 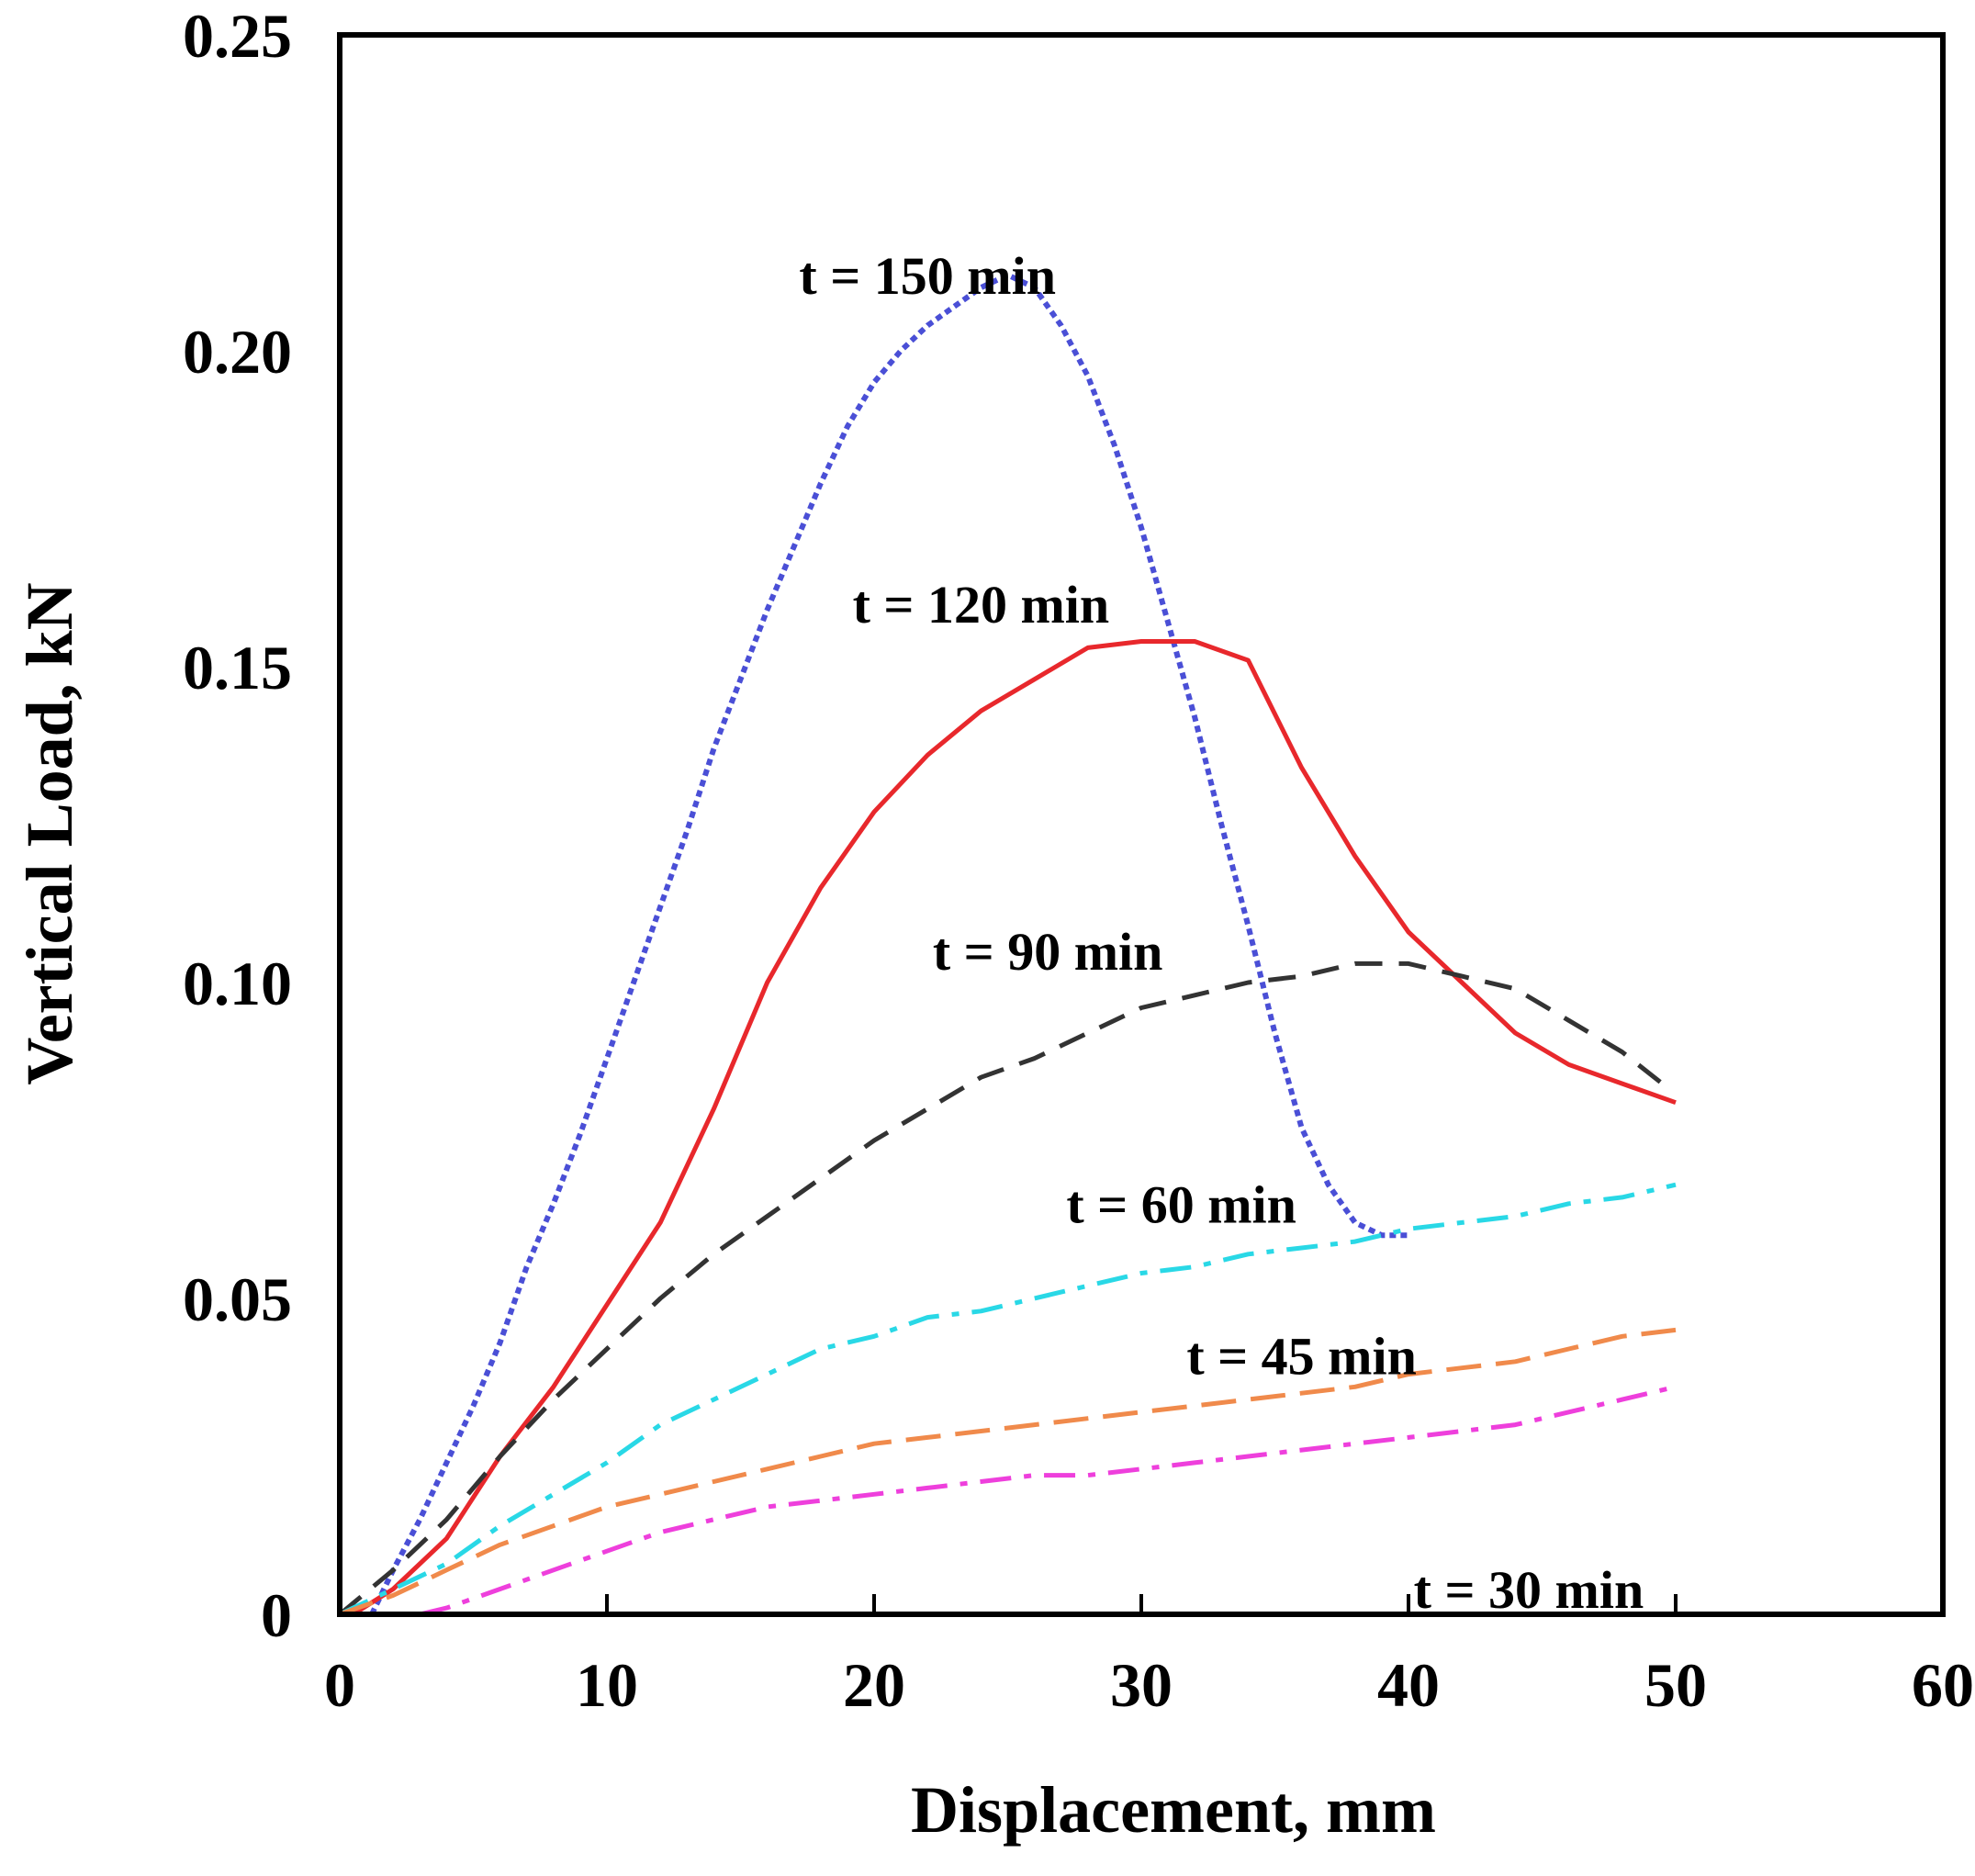 I want to click on y-tick-label: 0, so click(x=276, y=1615).